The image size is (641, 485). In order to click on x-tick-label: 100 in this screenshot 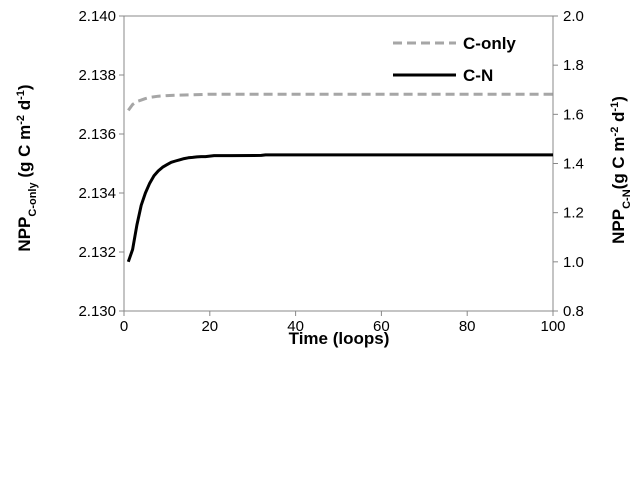, I will do `click(552, 326)`.